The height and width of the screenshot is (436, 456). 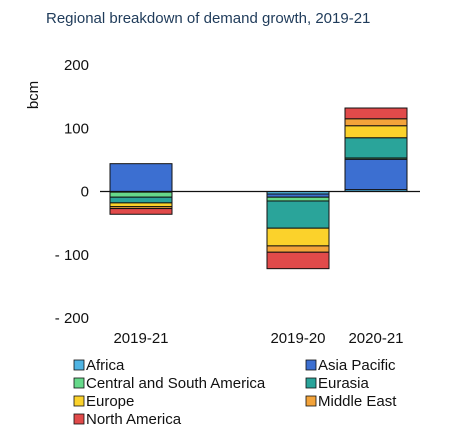 I want to click on y-axis-title: bcm, so click(x=33, y=95).